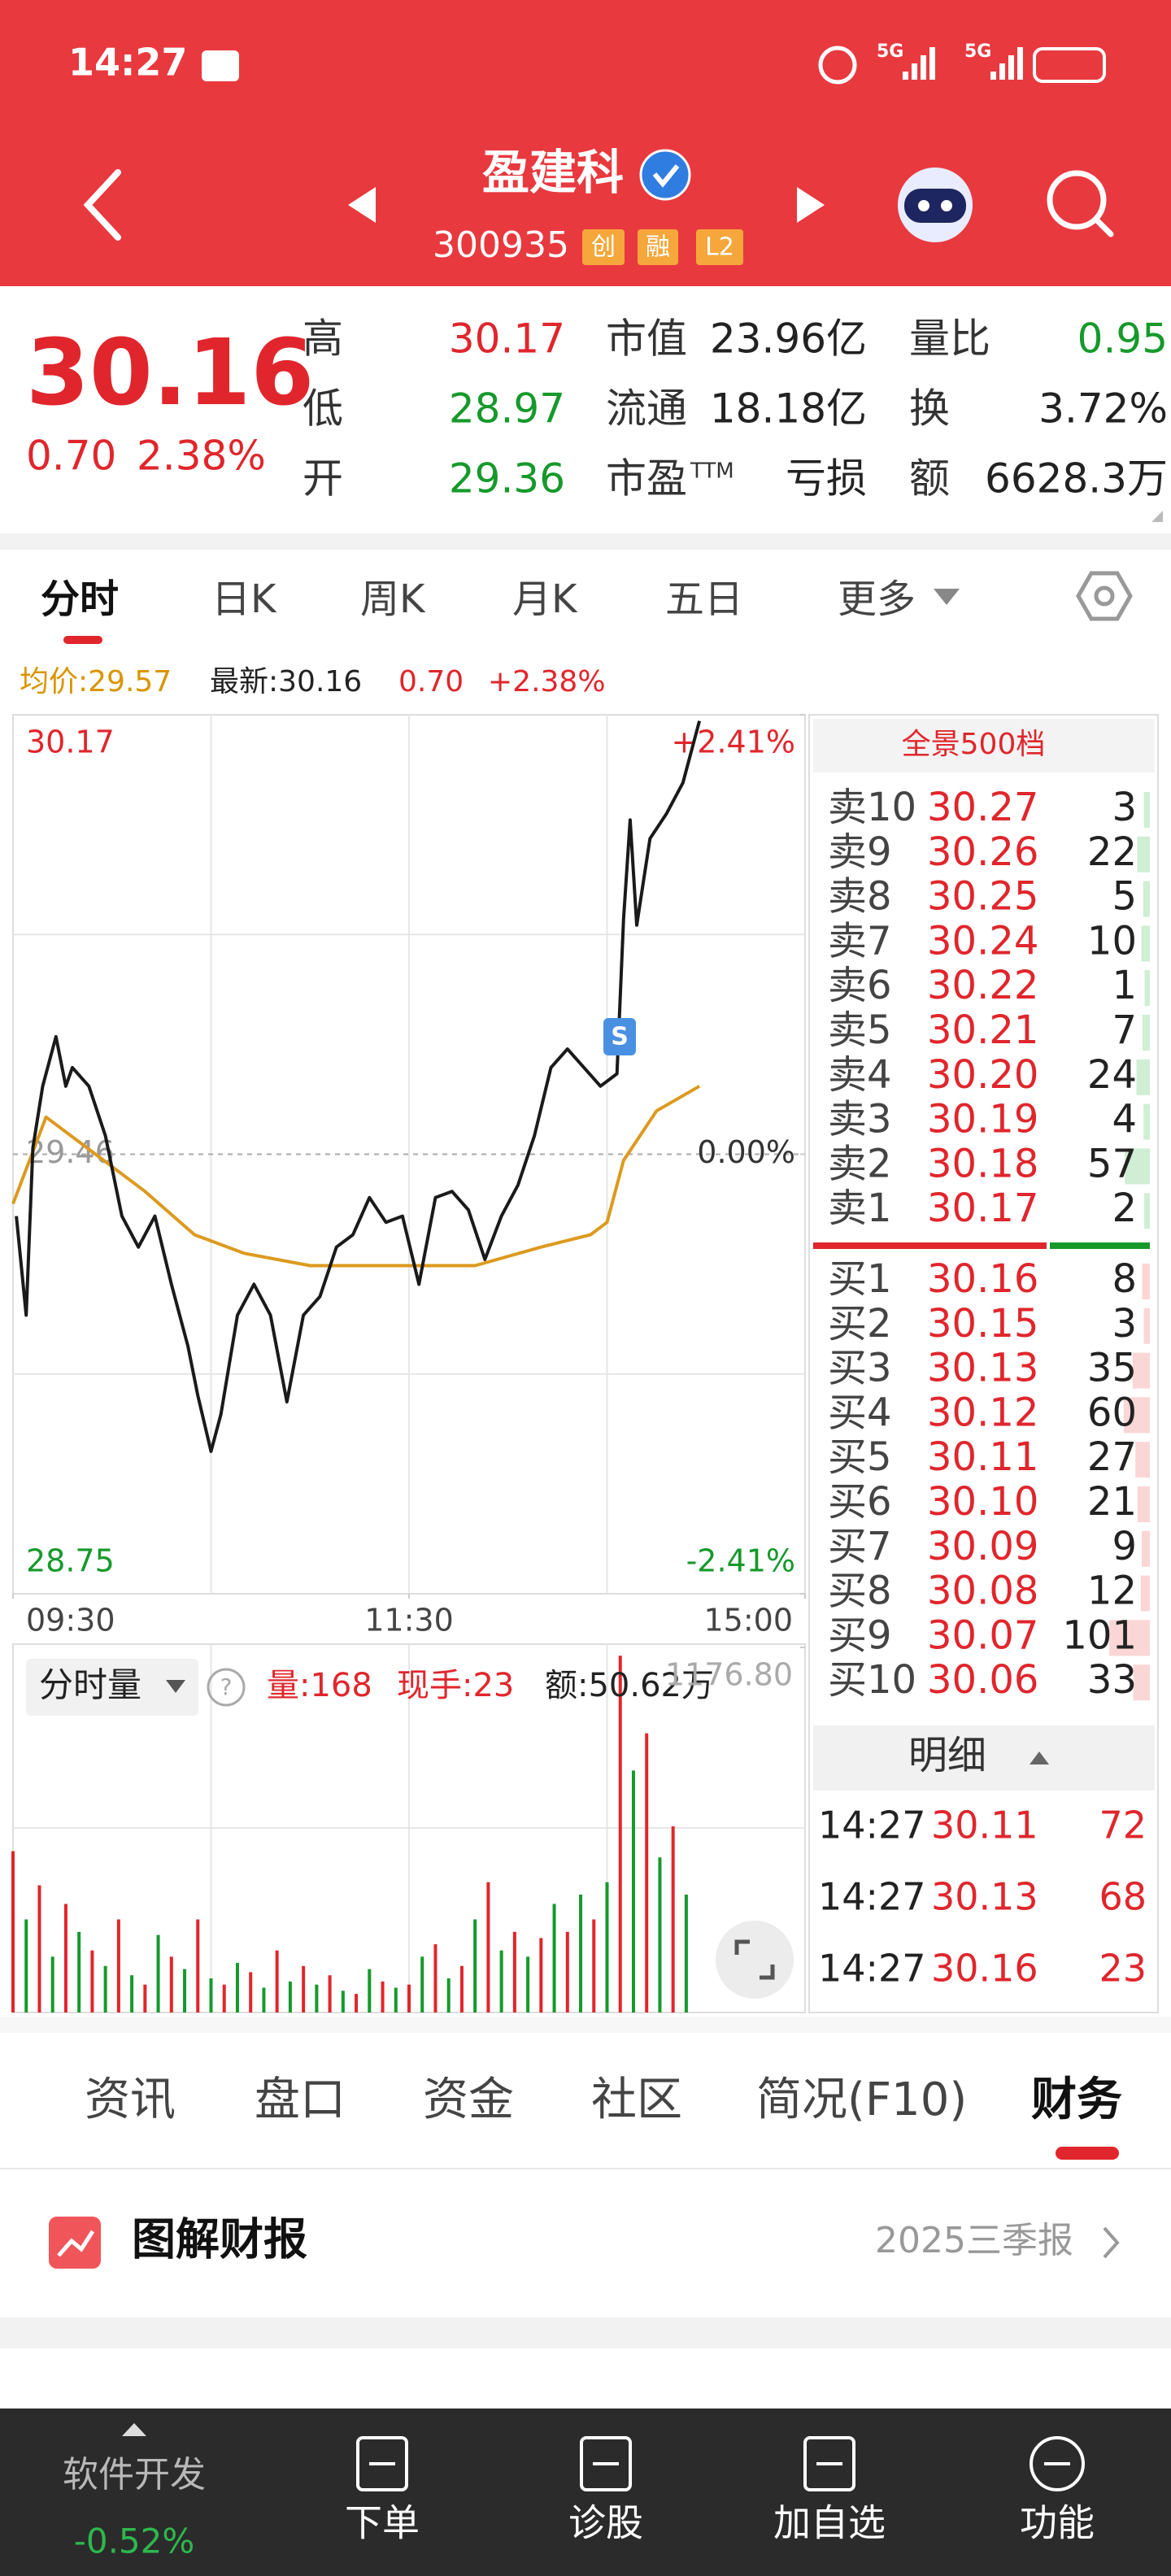 This screenshot has height=2576, width=1171. I want to click on amount-label: 额:50.62万, so click(629, 1685).